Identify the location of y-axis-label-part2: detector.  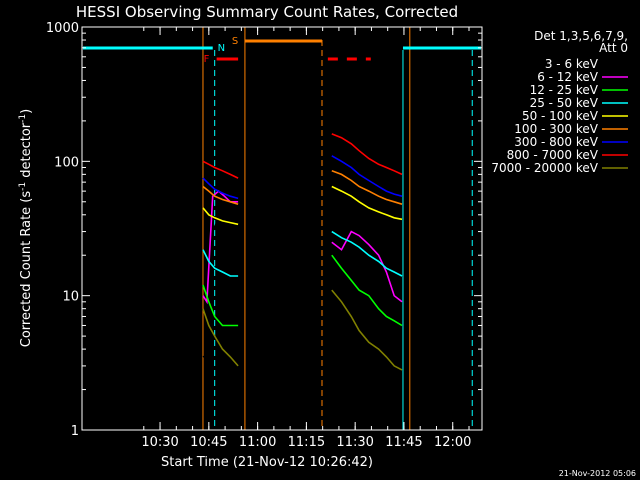
(26, 152).